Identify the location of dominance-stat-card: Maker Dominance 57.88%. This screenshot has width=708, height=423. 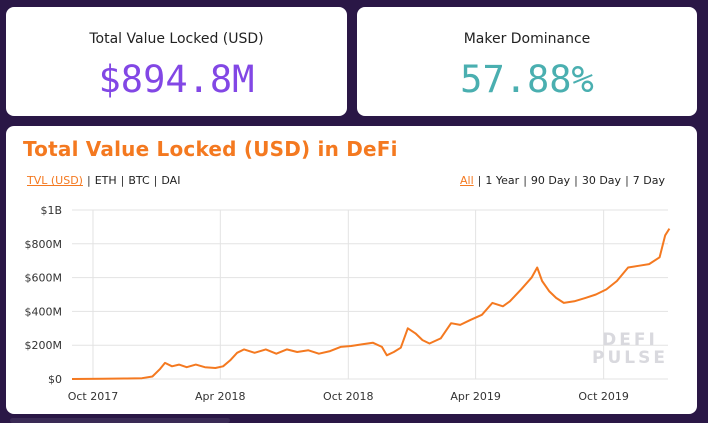
(527, 61).